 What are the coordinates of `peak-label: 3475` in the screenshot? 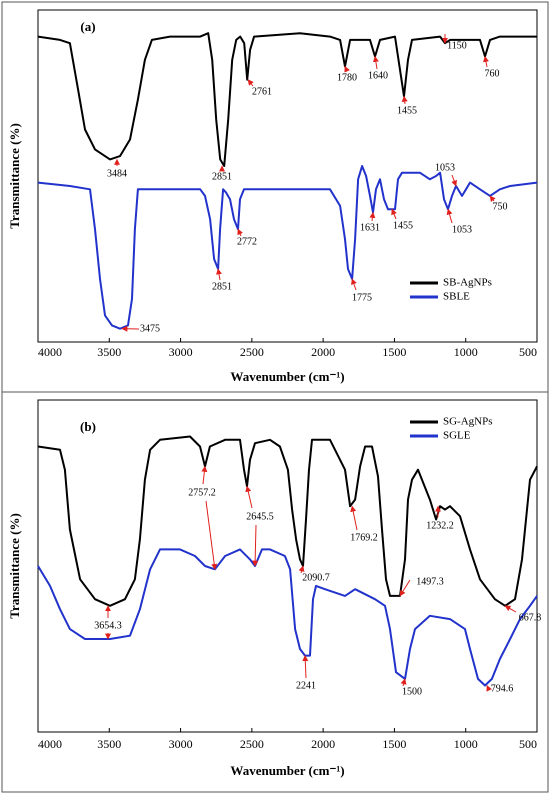 It's located at (150, 328).